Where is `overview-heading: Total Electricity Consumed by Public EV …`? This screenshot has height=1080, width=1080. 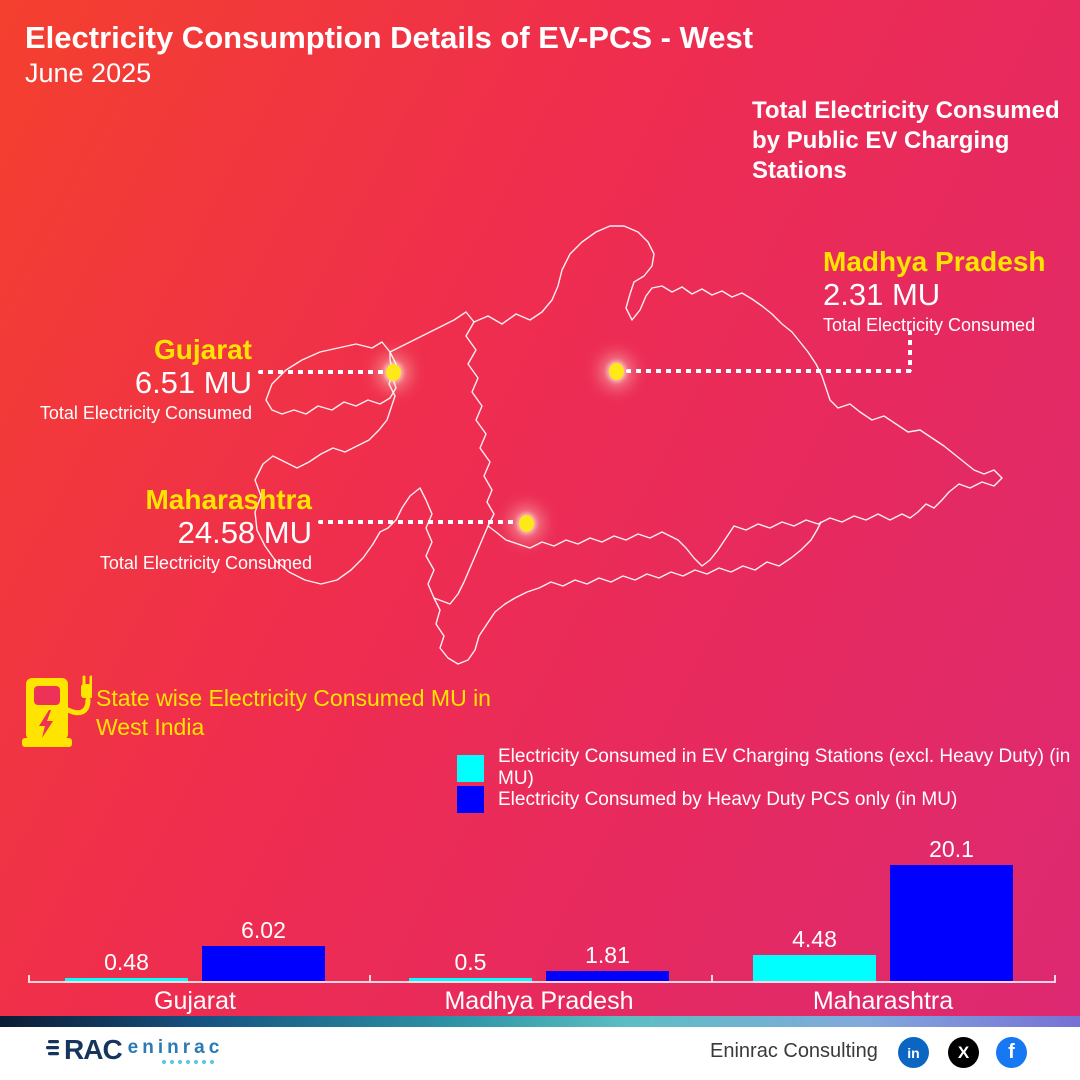 overview-heading: Total Electricity Consumed by Public EV … is located at coordinates (906, 140).